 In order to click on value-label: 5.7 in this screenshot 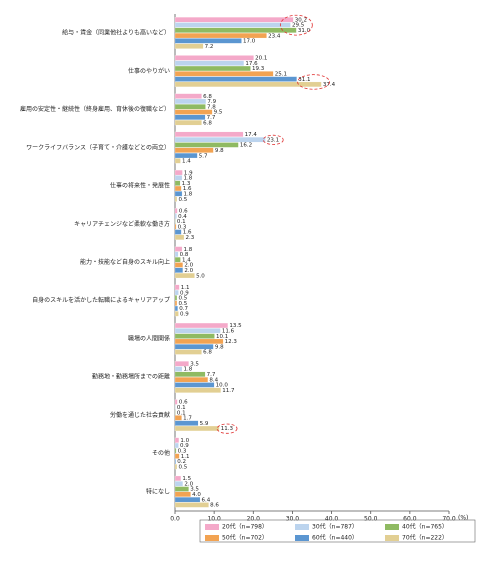, I will do `click(203, 156)`.